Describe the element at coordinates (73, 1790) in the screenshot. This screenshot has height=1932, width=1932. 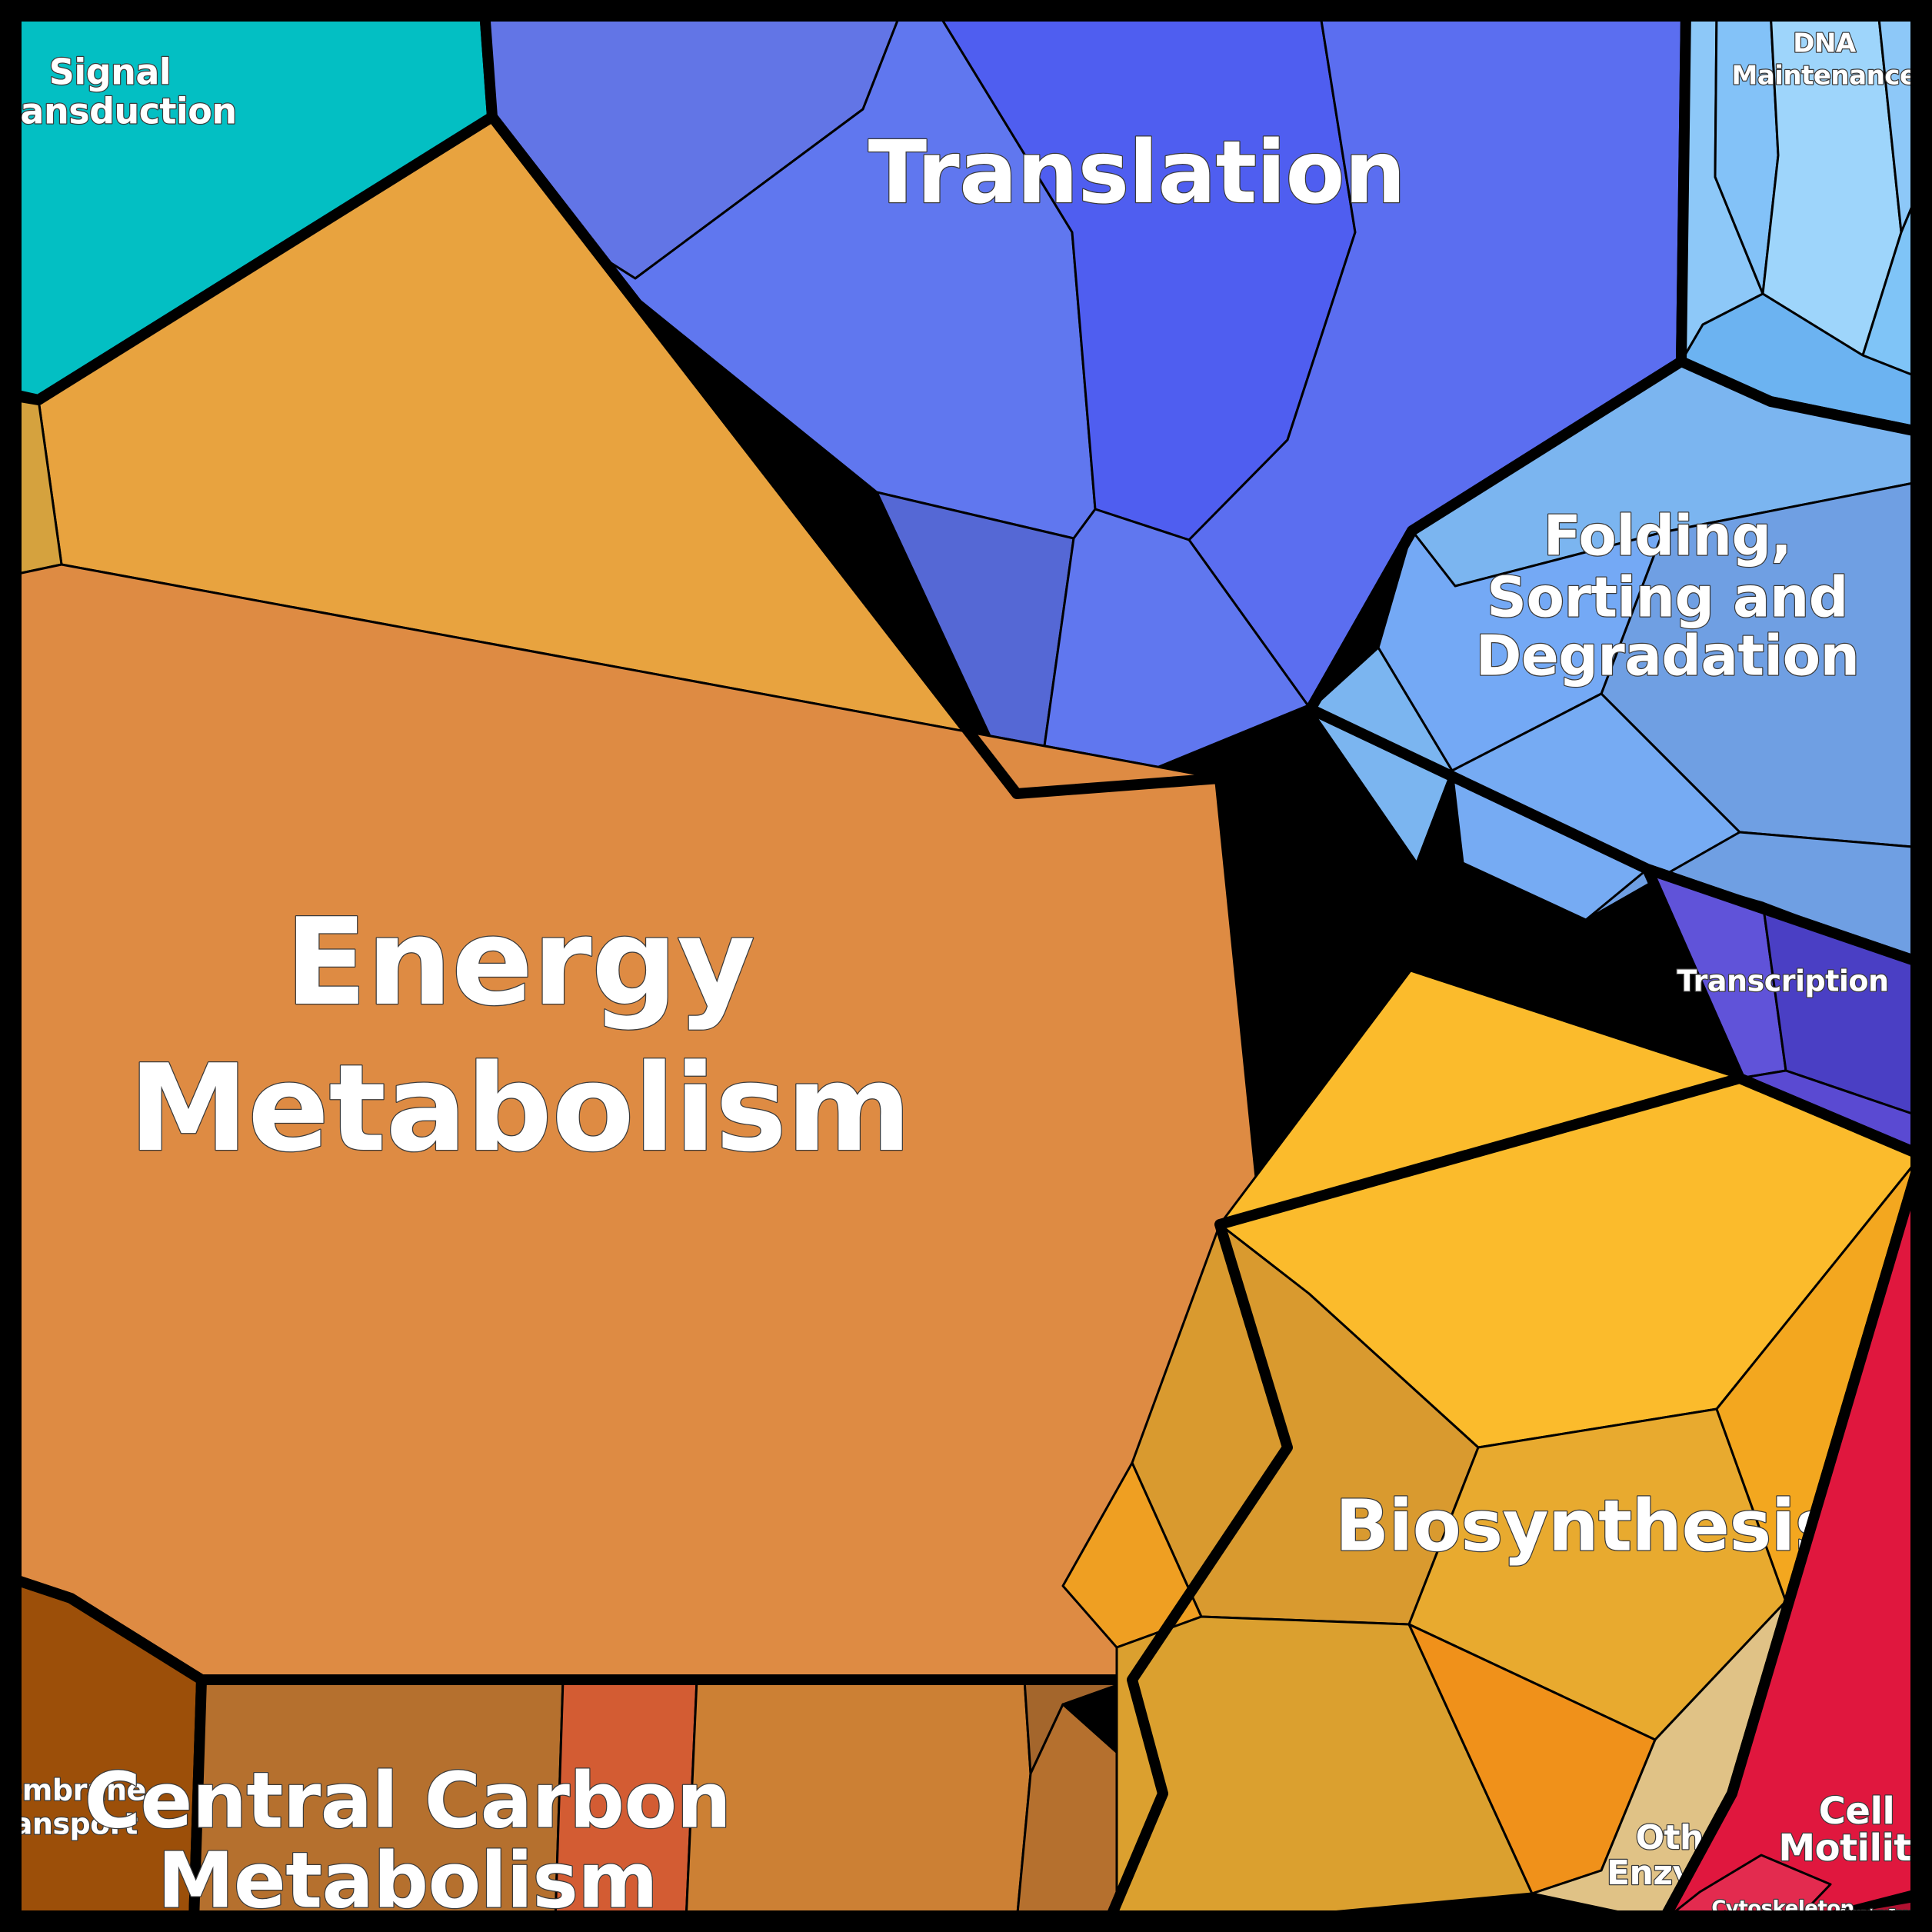
I see `group-label-line: Membrane` at that location.